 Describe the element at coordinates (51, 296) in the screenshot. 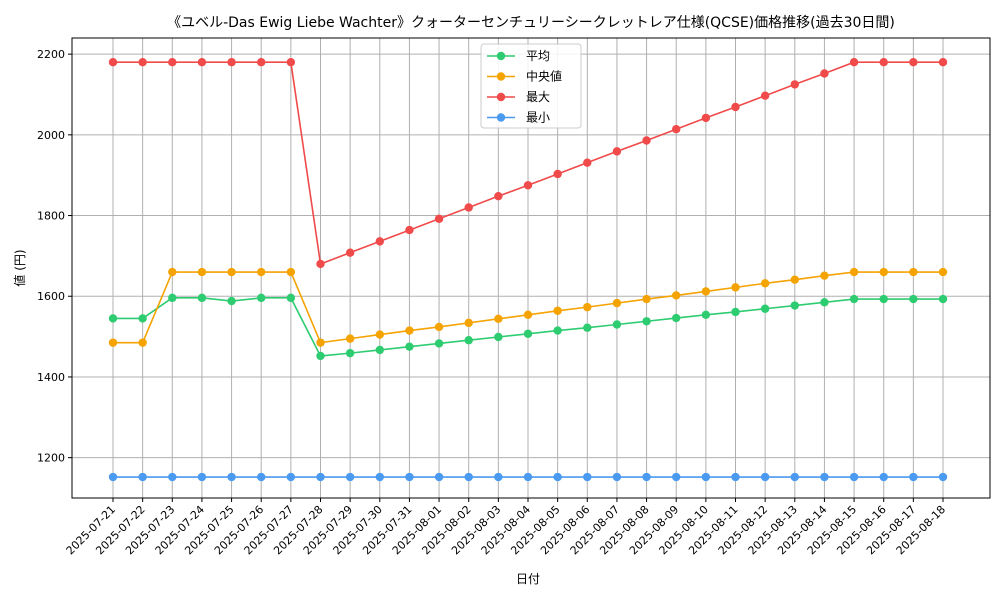

I see `y-tick-label: 1600` at that location.